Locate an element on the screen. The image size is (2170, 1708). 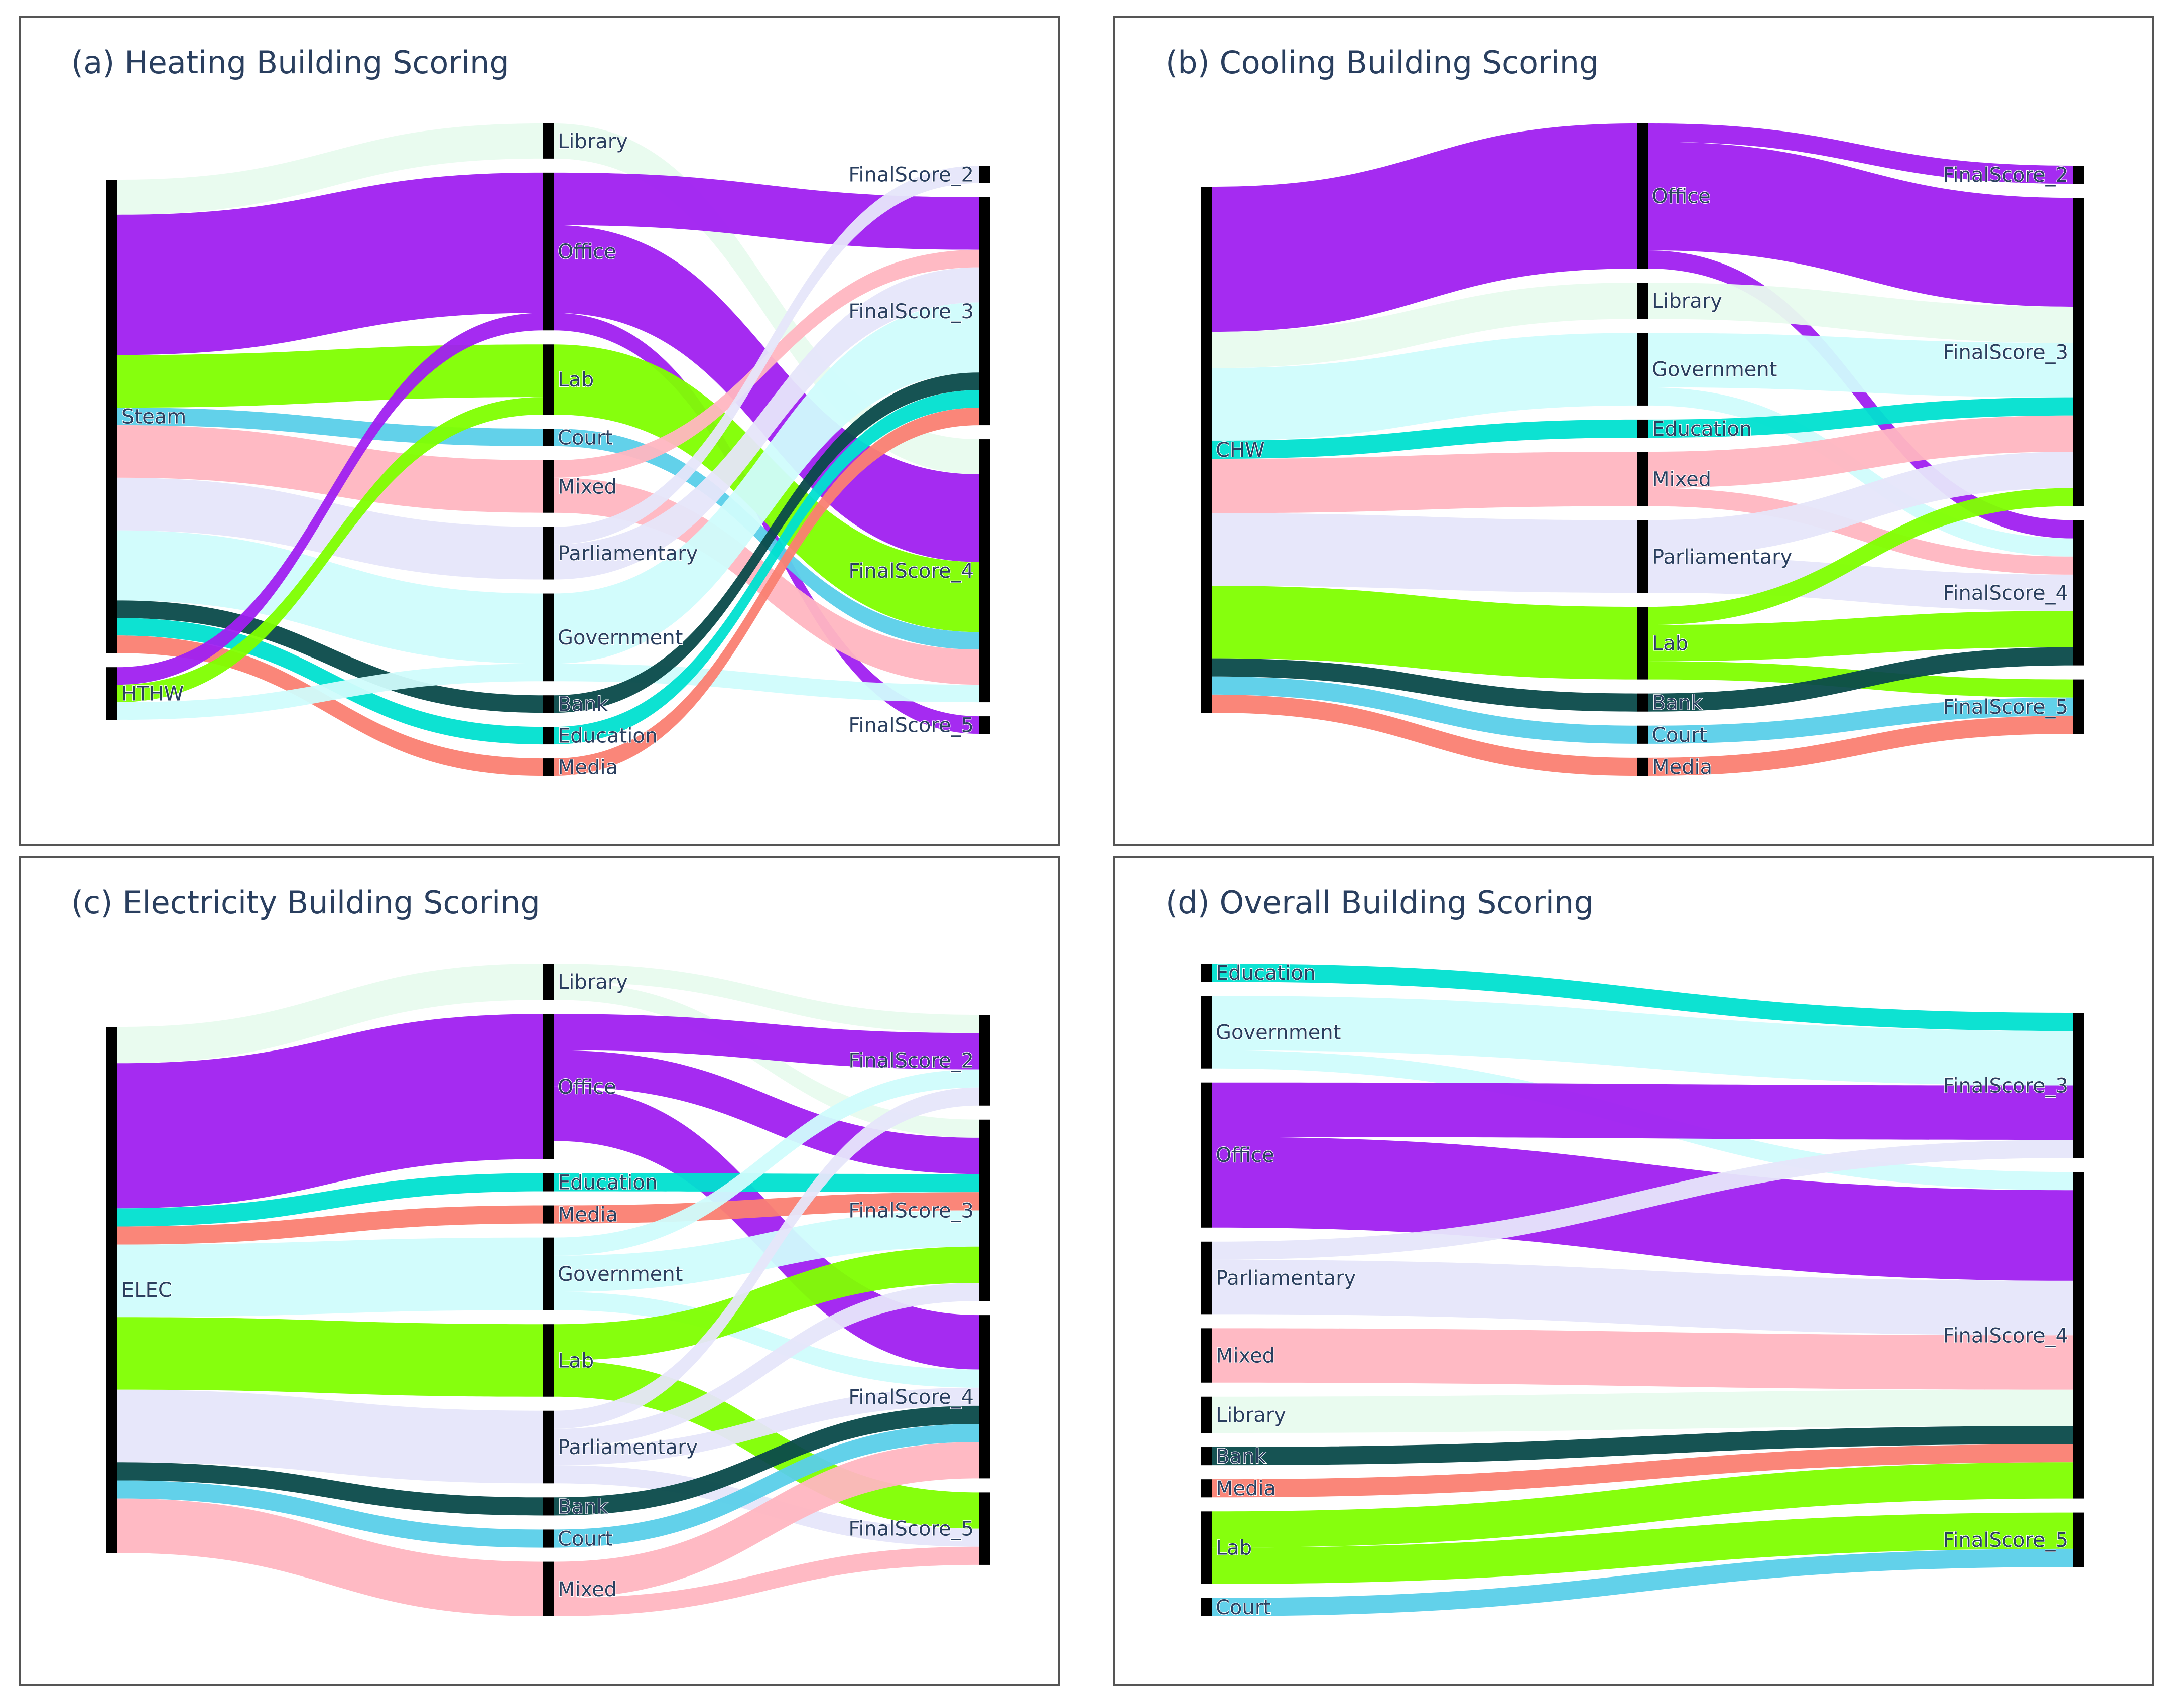
link-elec-to-bank is located at coordinates (330, 1489).